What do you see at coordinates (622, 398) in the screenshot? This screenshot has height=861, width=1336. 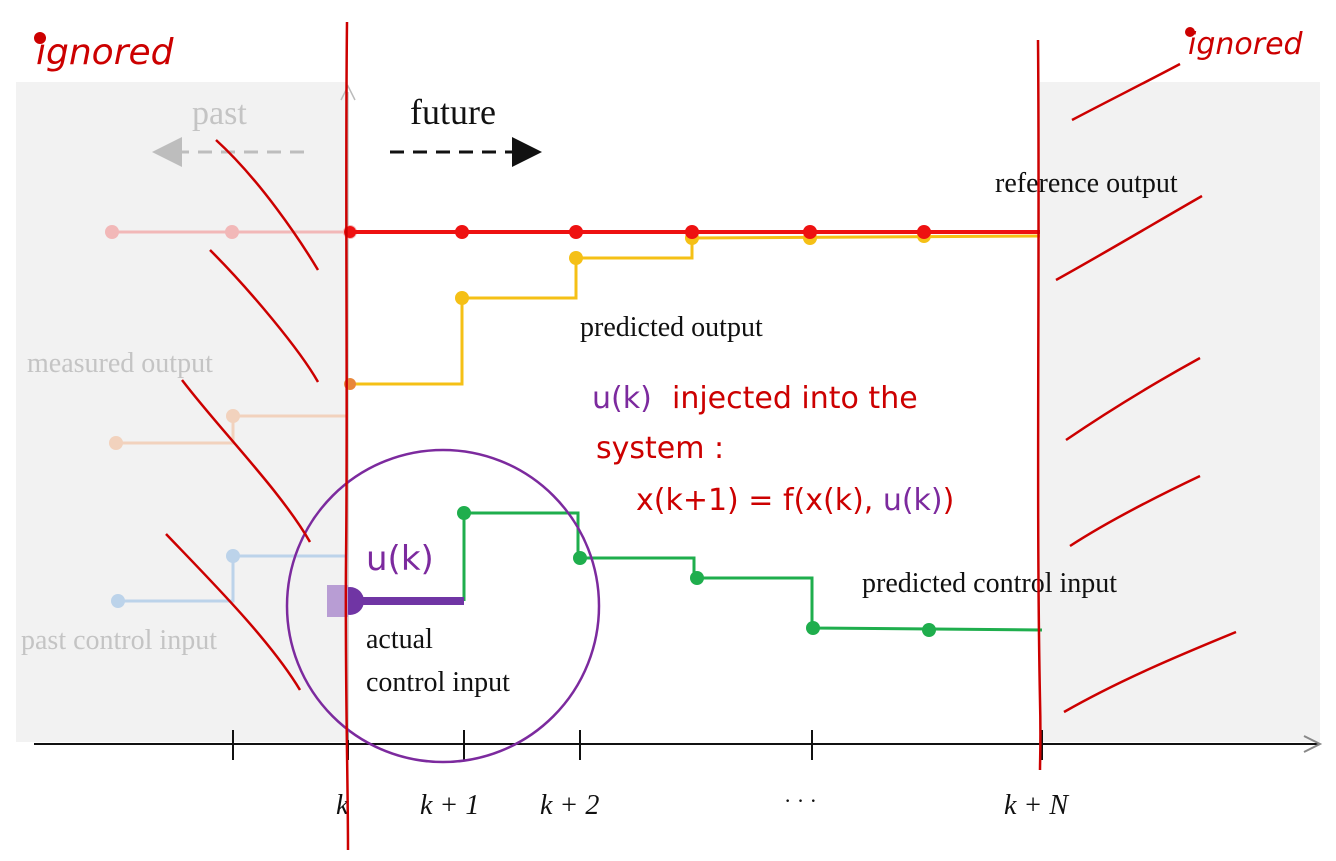 I see `inject-u-k: u(k)` at bounding box center [622, 398].